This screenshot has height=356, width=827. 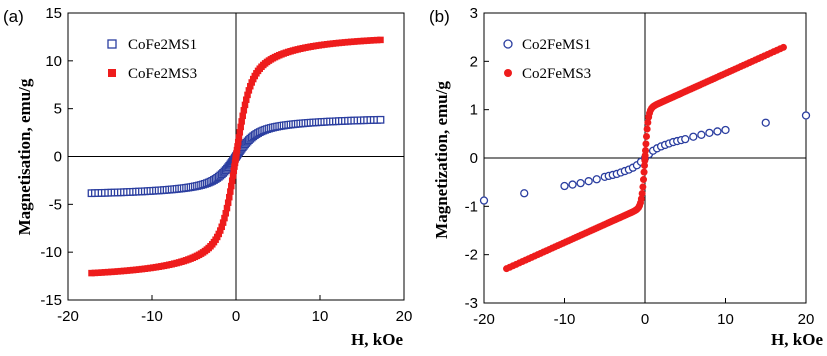 I want to click on y-tick-label: 3, so click(x=474, y=13).